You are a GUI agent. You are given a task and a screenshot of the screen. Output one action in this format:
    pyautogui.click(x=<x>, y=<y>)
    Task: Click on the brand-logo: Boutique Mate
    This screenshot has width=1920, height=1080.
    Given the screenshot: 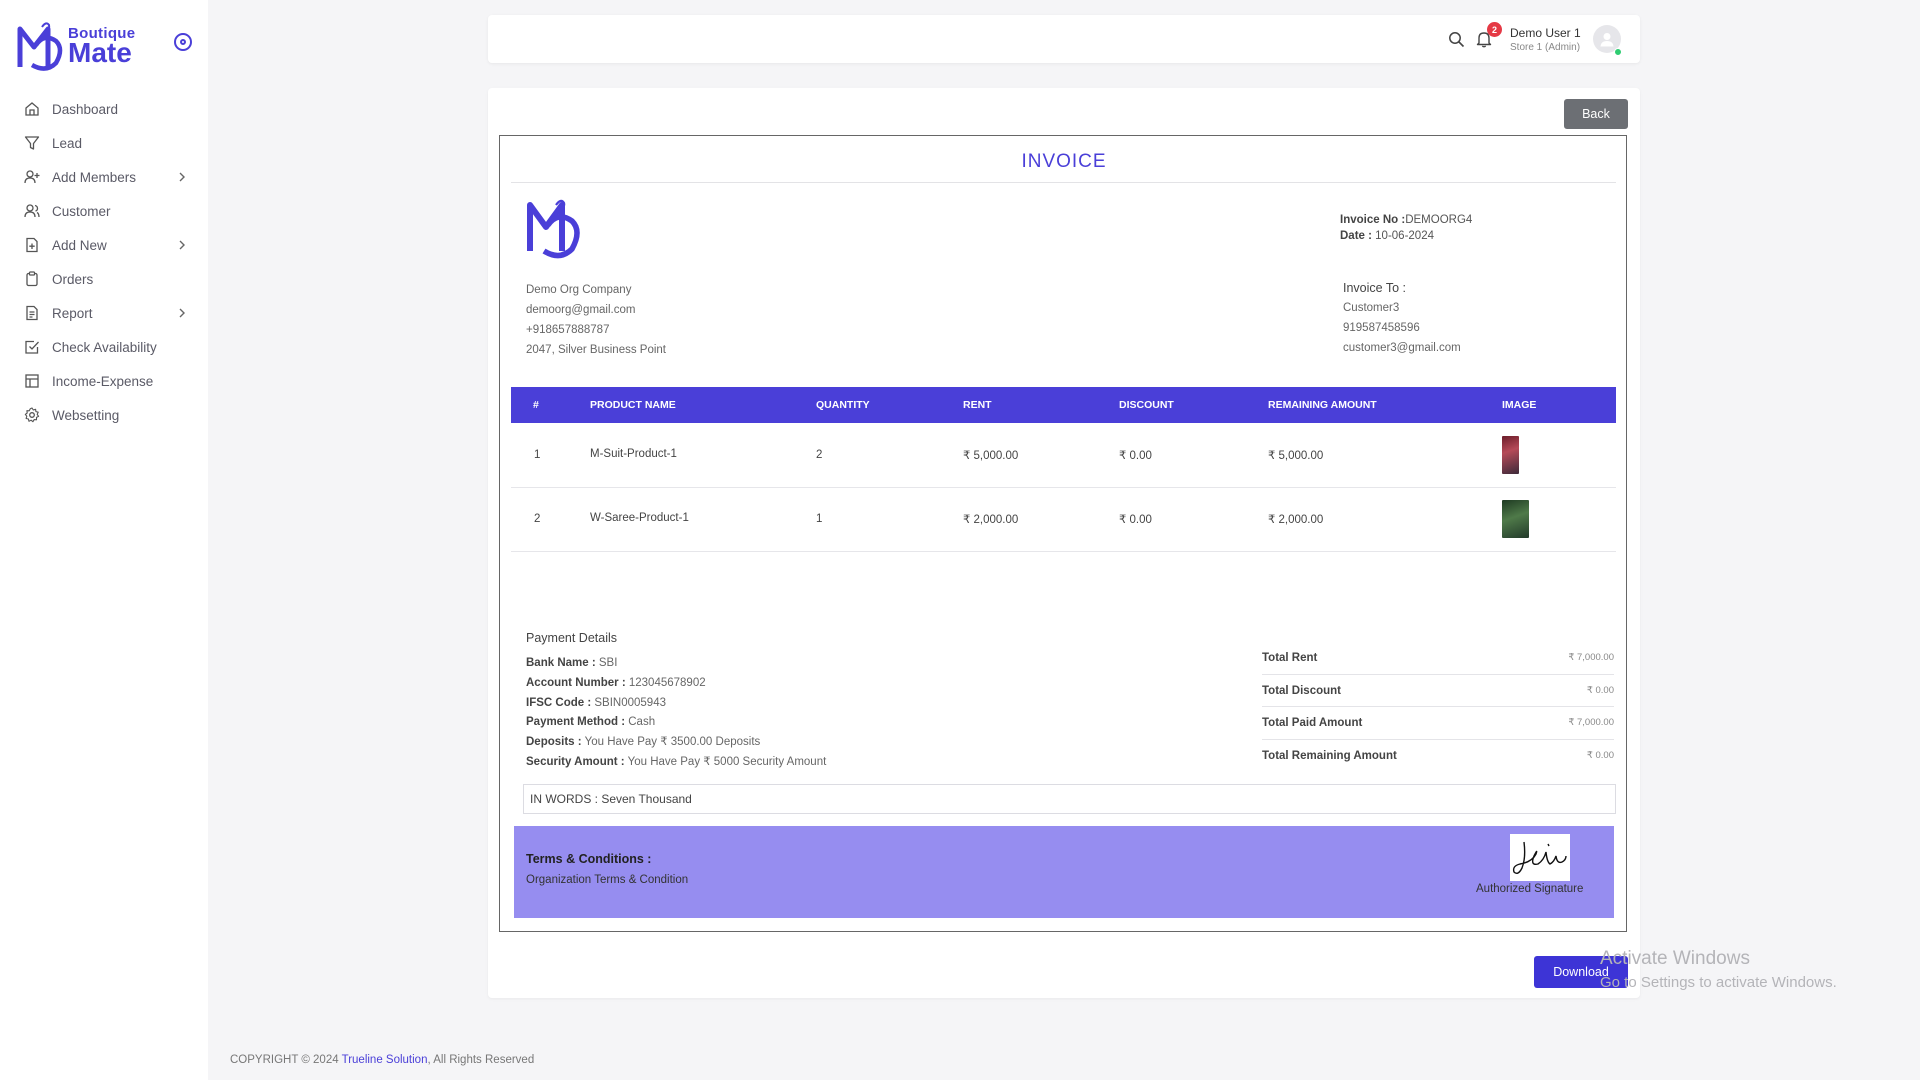 What is the action you would take?
    pyautogui.click(x=81, y=46)
    